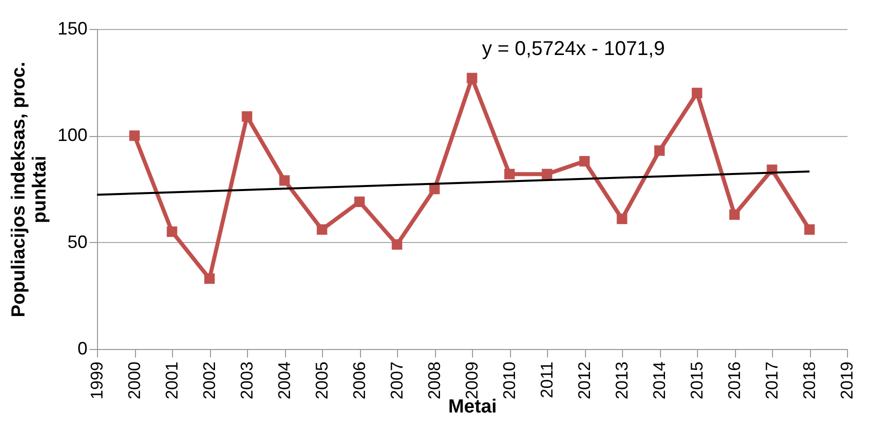  What do you see at coordinates (847, 381) in the screenshot?
I see `x-tick-label: 2019` at bounding box center [847, 381].